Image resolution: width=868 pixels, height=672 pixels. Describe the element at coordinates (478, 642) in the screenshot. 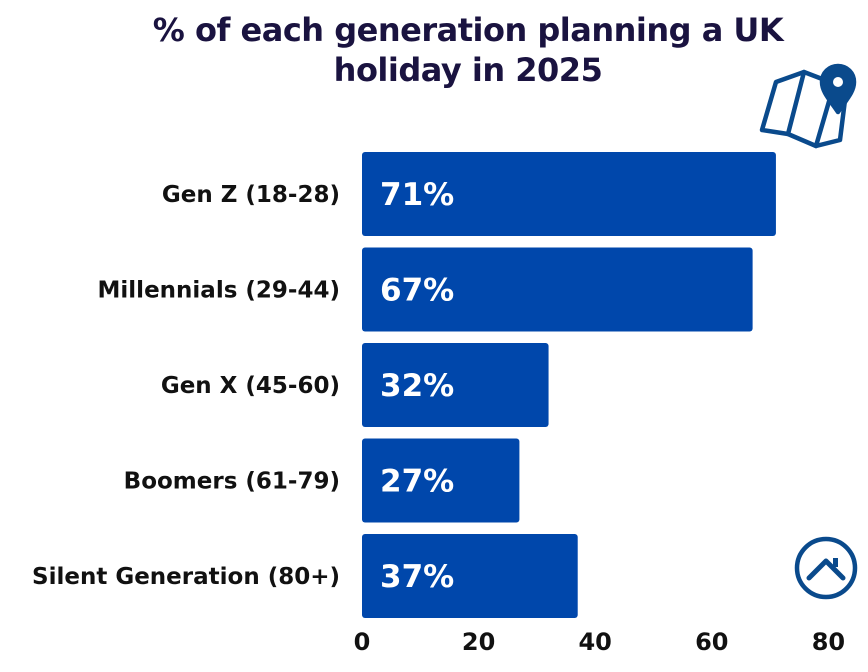

I see `x-tick-label: 20` at that location.